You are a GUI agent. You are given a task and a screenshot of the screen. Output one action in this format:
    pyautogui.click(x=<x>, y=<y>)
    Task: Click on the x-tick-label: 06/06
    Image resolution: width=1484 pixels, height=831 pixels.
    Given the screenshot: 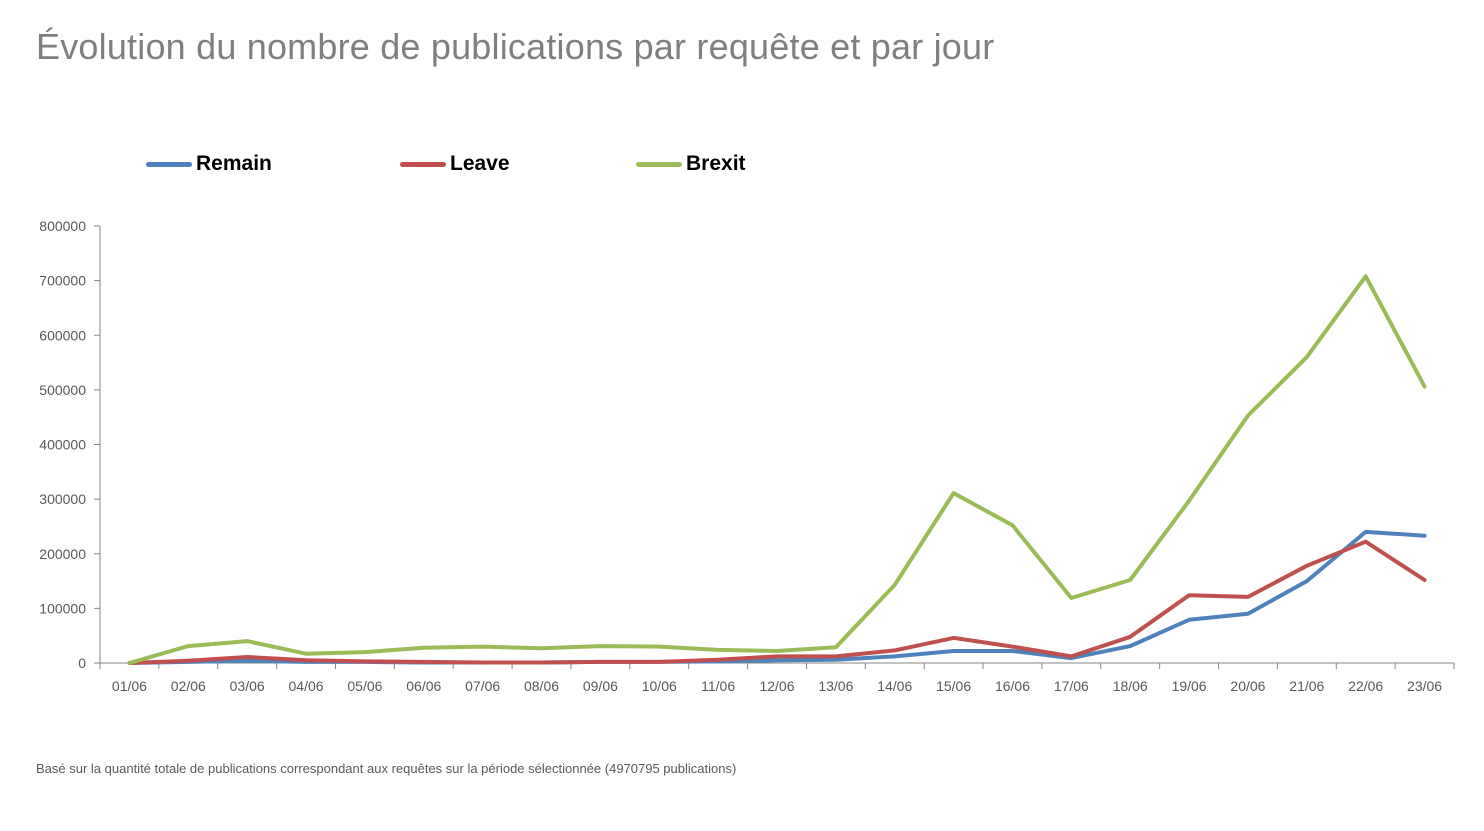 What is the action you would take?
    pyautogui.click(x=423, y=686)
    